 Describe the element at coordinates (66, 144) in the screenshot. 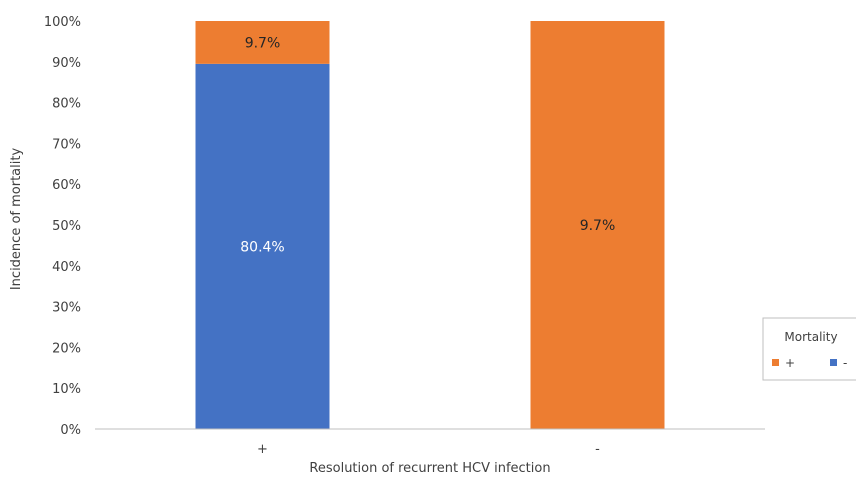

I see `y-tick-label: 70%` at that location.